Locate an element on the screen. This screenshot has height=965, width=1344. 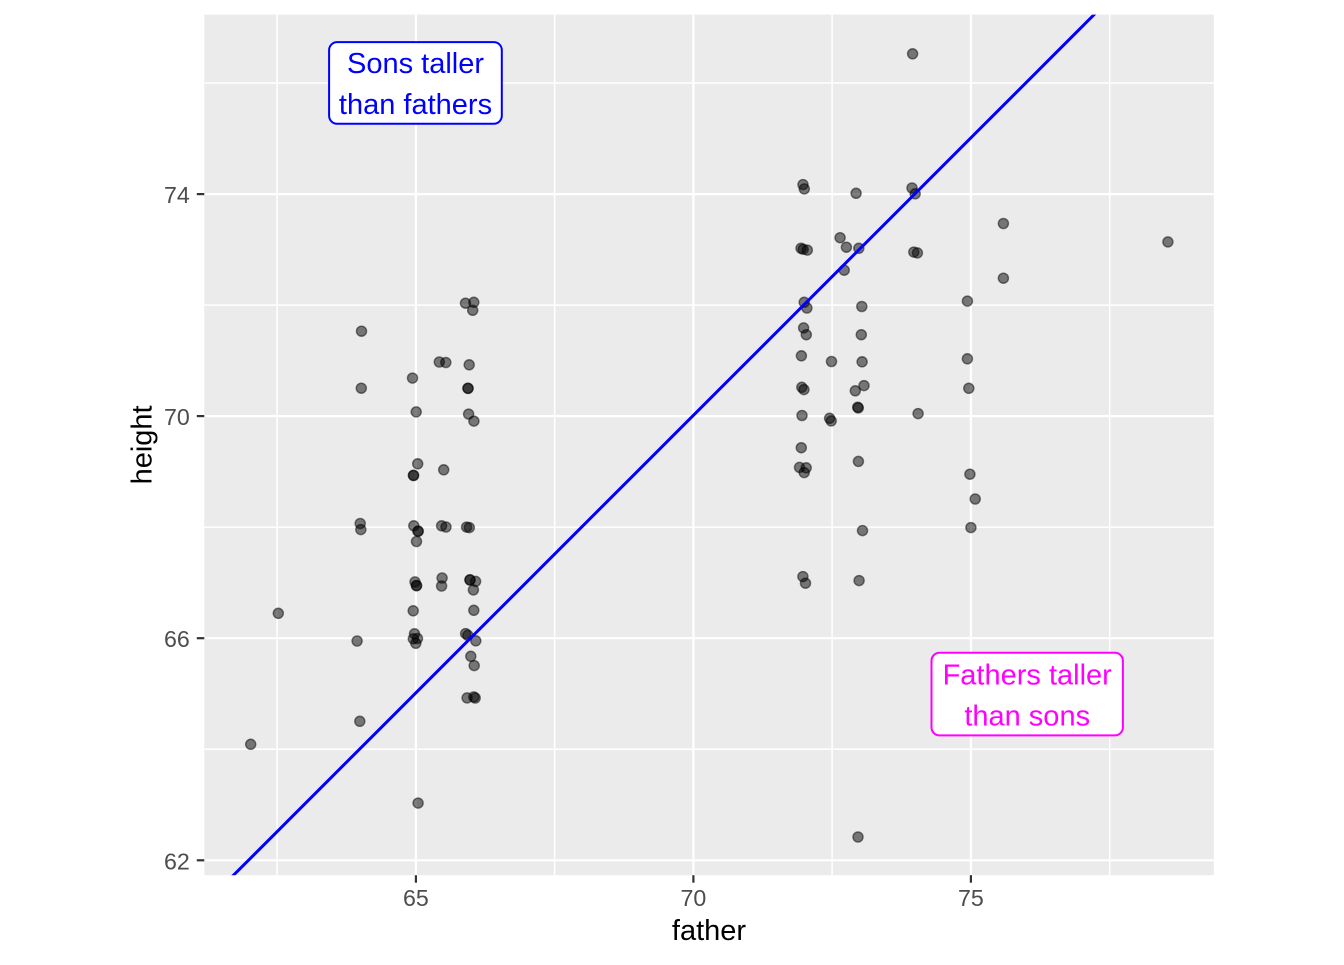
svg-text: 74 is located at coordinates (177, 195).